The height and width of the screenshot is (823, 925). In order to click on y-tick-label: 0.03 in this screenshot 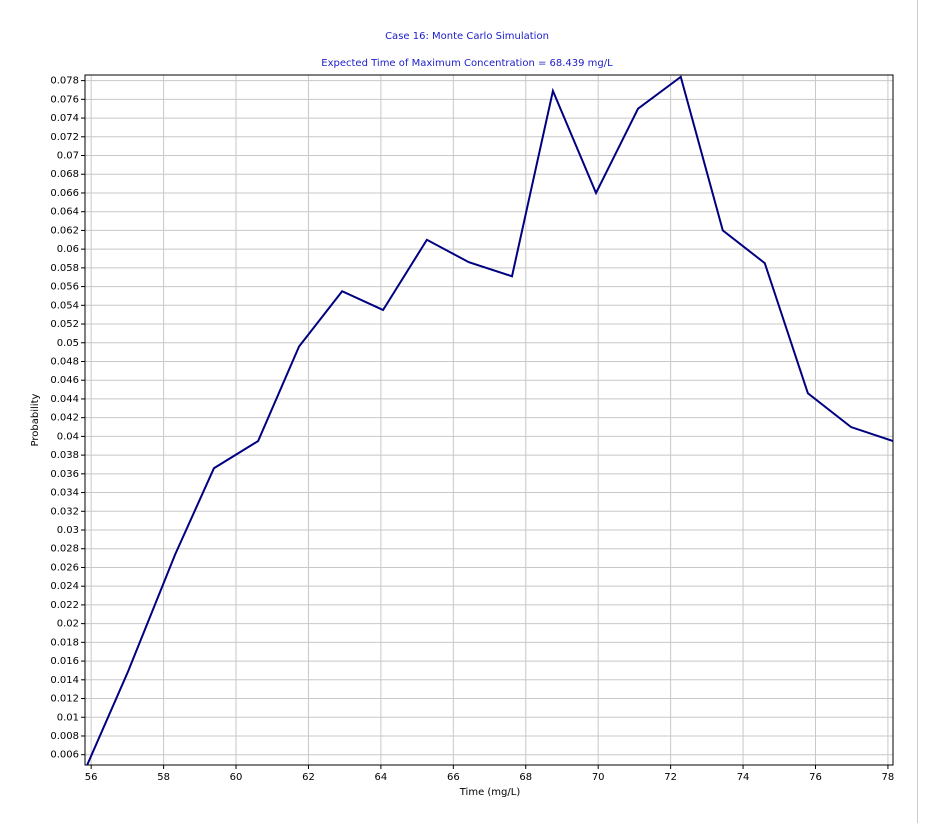, I will do `click(68, 530)`.